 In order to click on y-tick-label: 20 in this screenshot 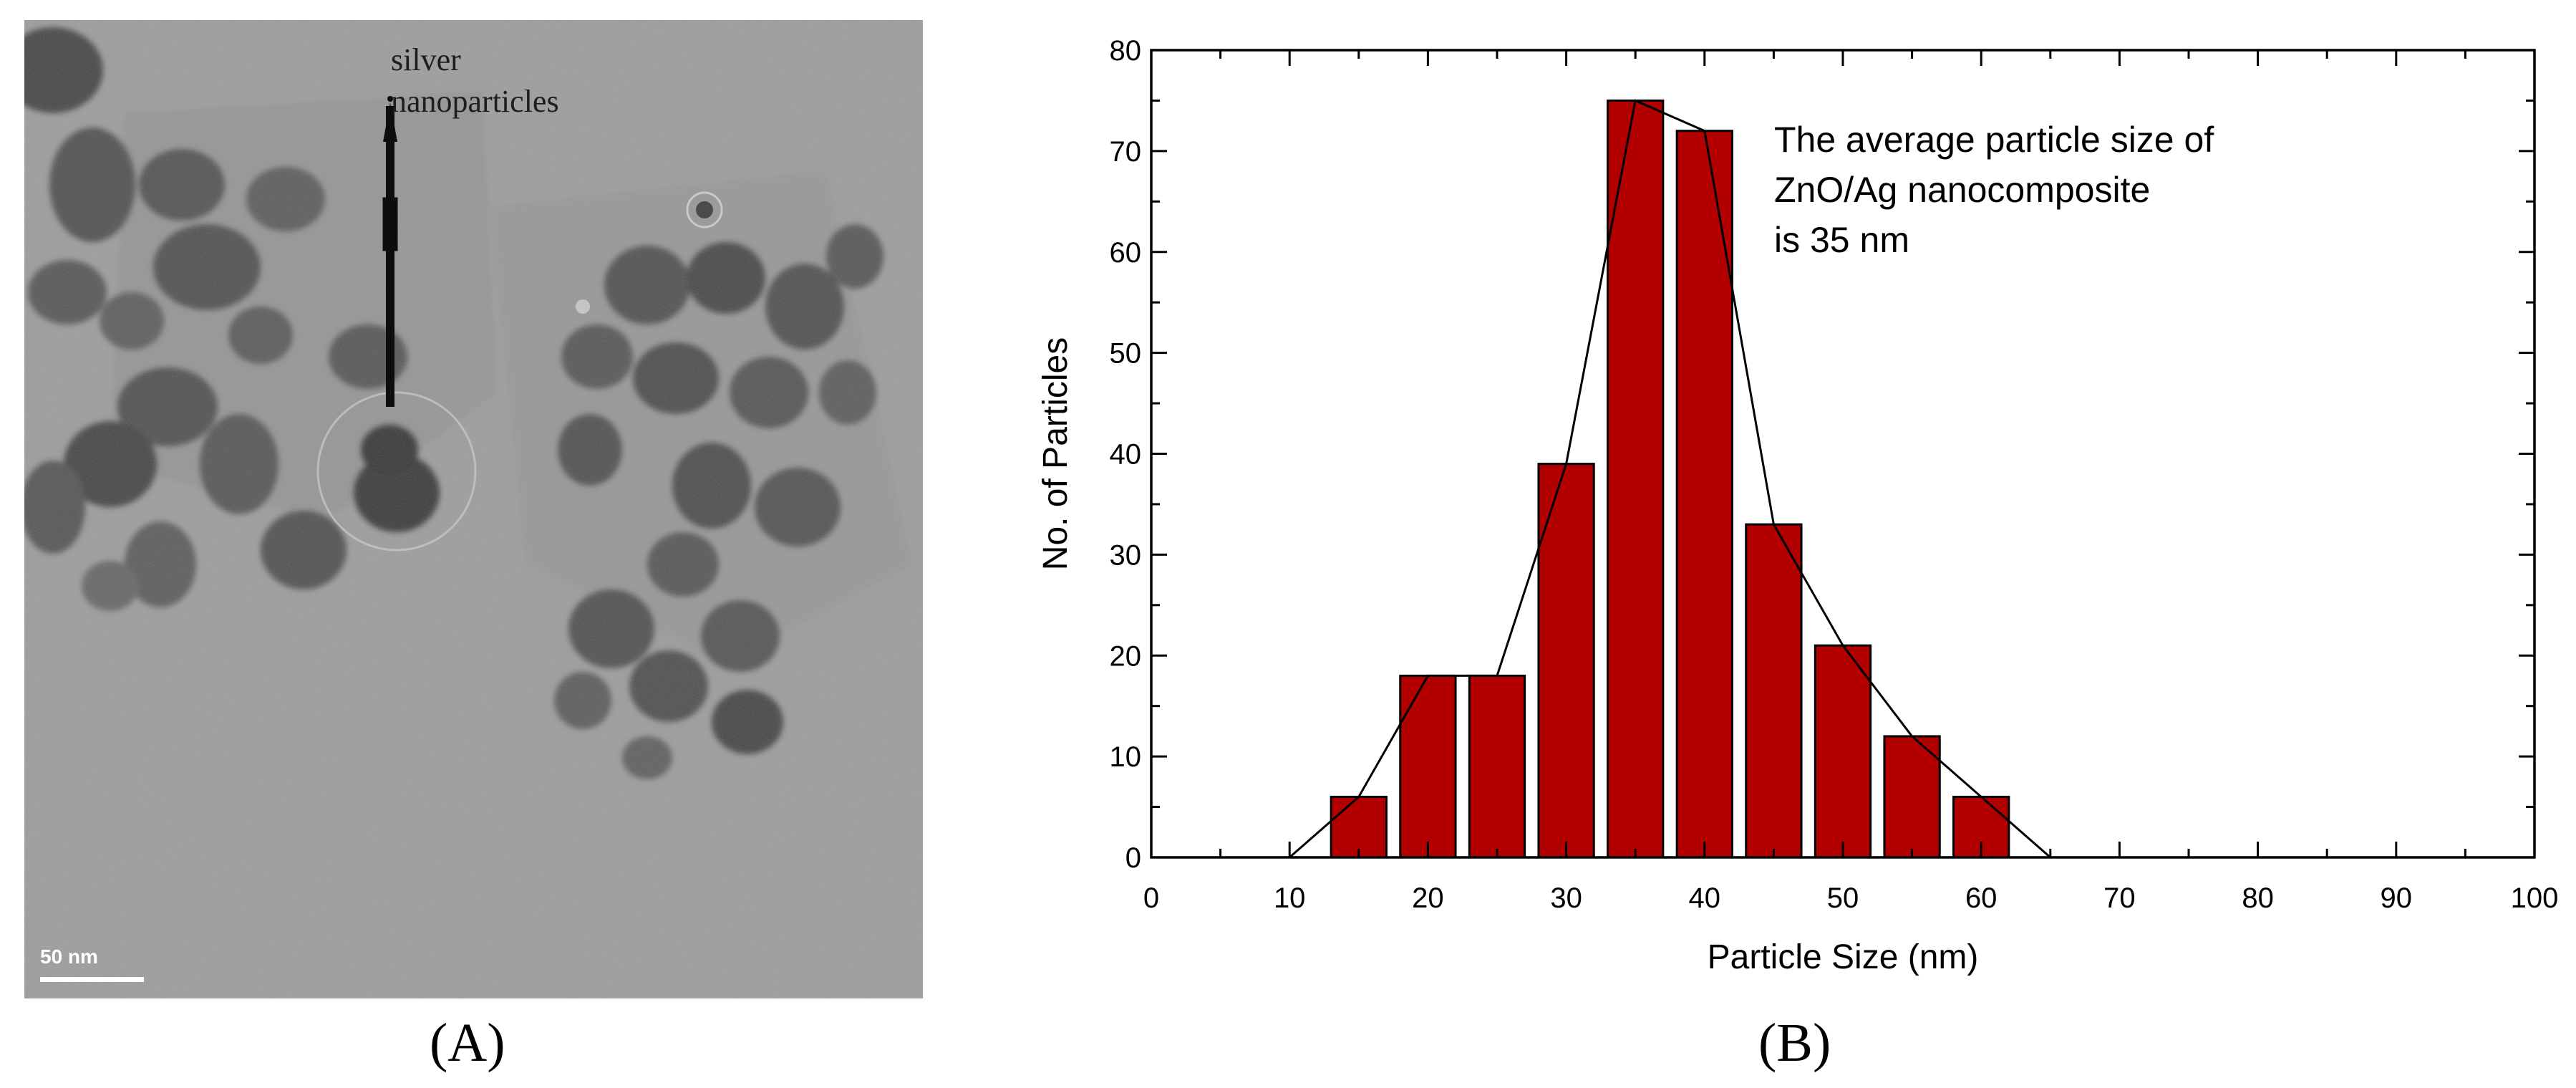, I will do `click(1126, 656)`.